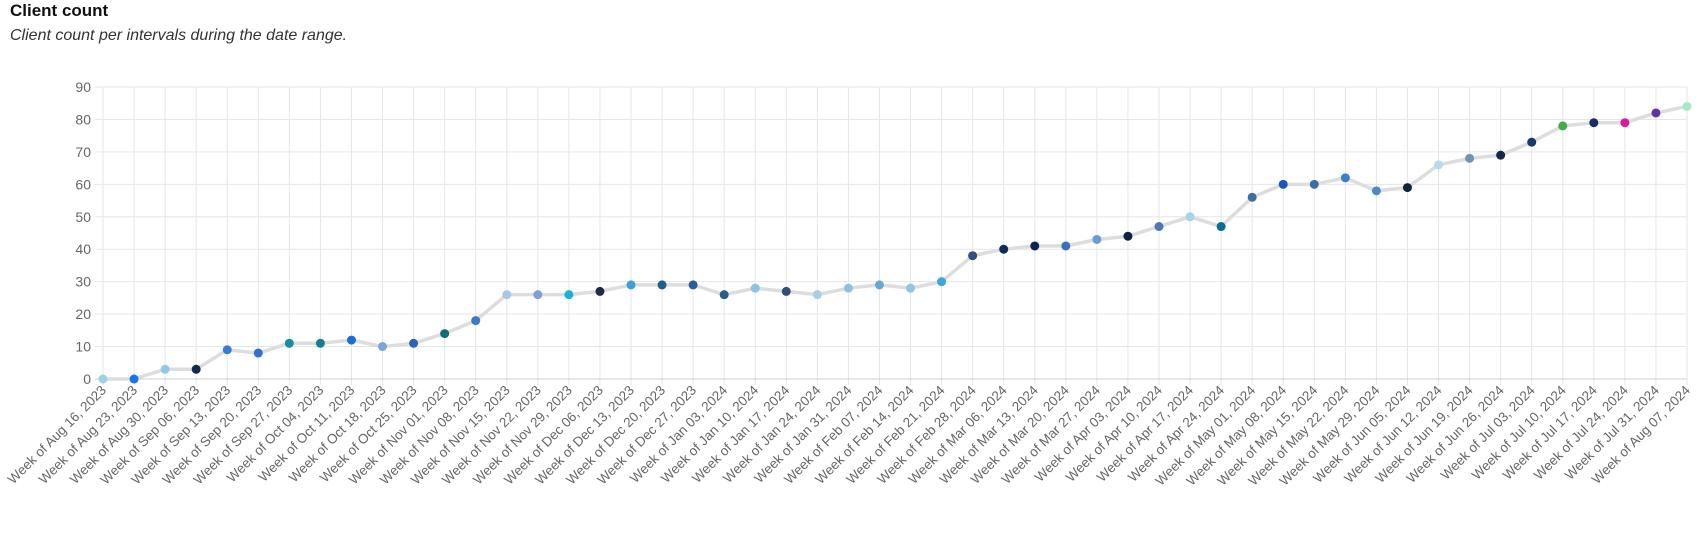  Describe the element at coordinates (83, 87) in the screenshot. I see `y-tick-label: 90` at that location.